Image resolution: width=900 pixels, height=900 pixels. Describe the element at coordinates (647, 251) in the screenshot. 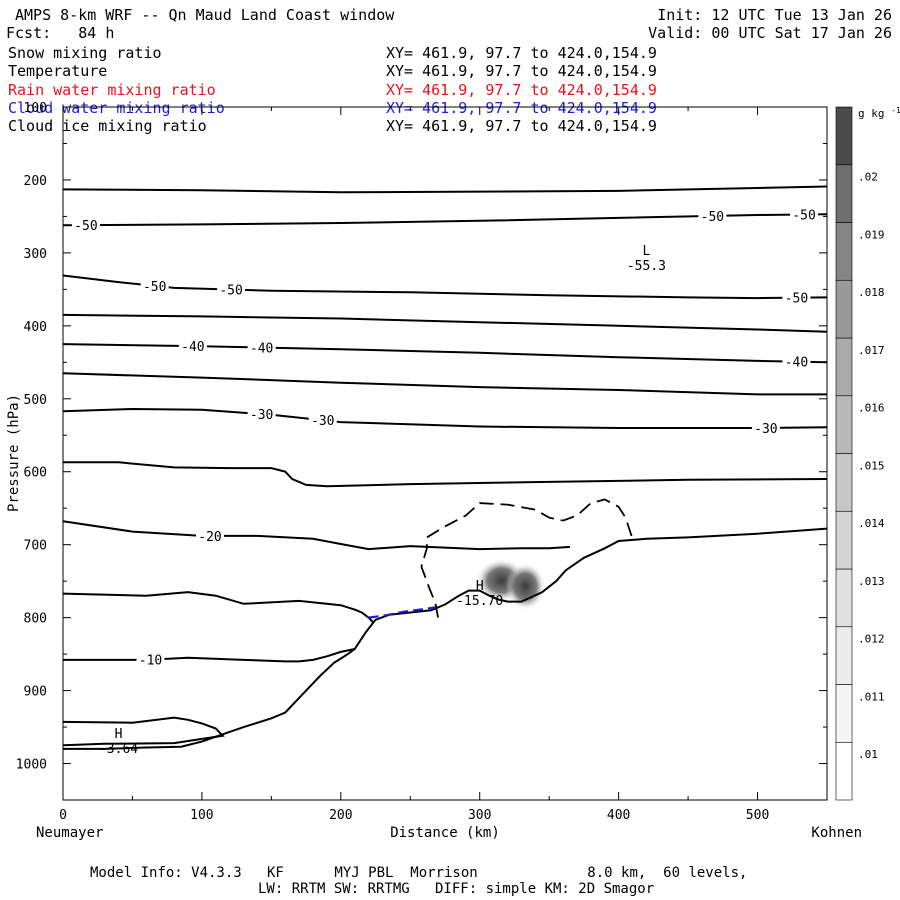

I see `extremum-symbol-1: L` at that location.